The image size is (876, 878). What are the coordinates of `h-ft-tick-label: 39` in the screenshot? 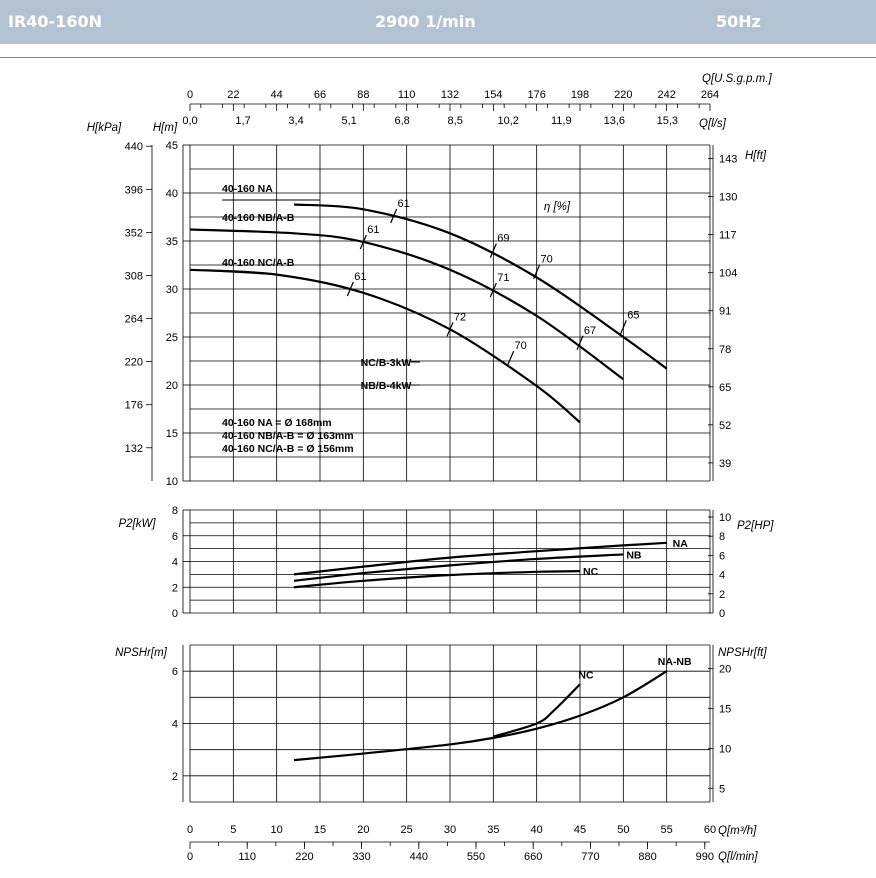 It's located at (725, 464).